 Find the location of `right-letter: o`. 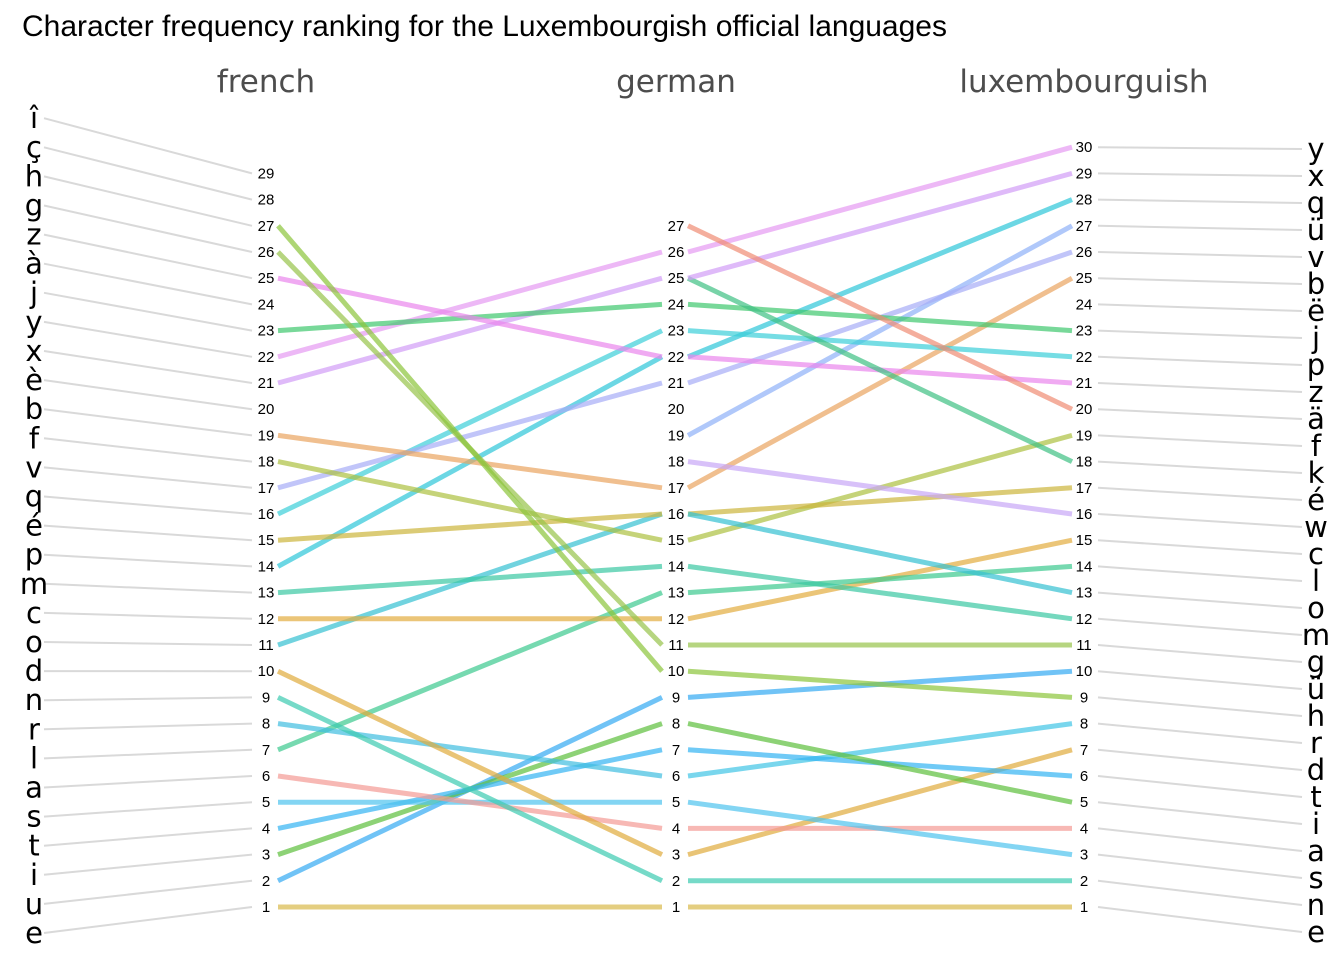

right-letter: o is located at coordinates (1316, 608).